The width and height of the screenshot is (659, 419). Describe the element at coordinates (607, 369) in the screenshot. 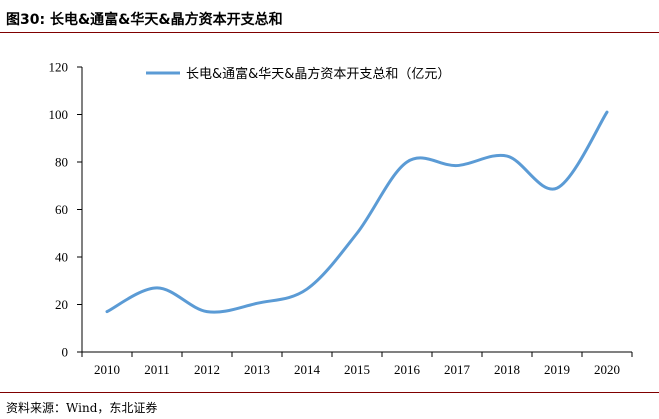

I see `x-tick-label: 2020` at that location.